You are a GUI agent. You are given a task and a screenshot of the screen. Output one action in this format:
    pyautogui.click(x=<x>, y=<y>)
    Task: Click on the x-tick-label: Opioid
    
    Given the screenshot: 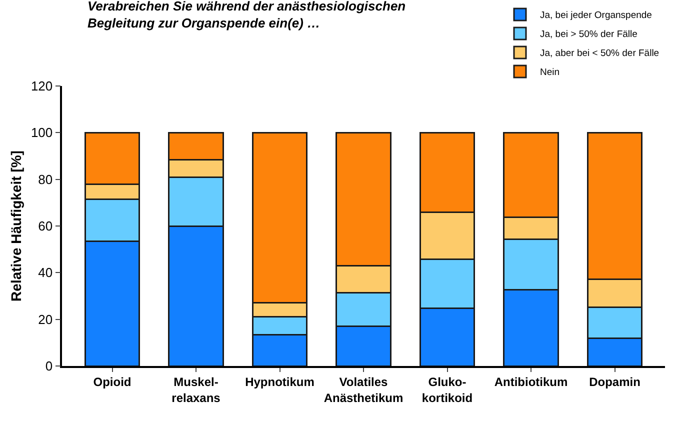 What is the action you would take?
    pyautogui.click(x=112, y=382)
    